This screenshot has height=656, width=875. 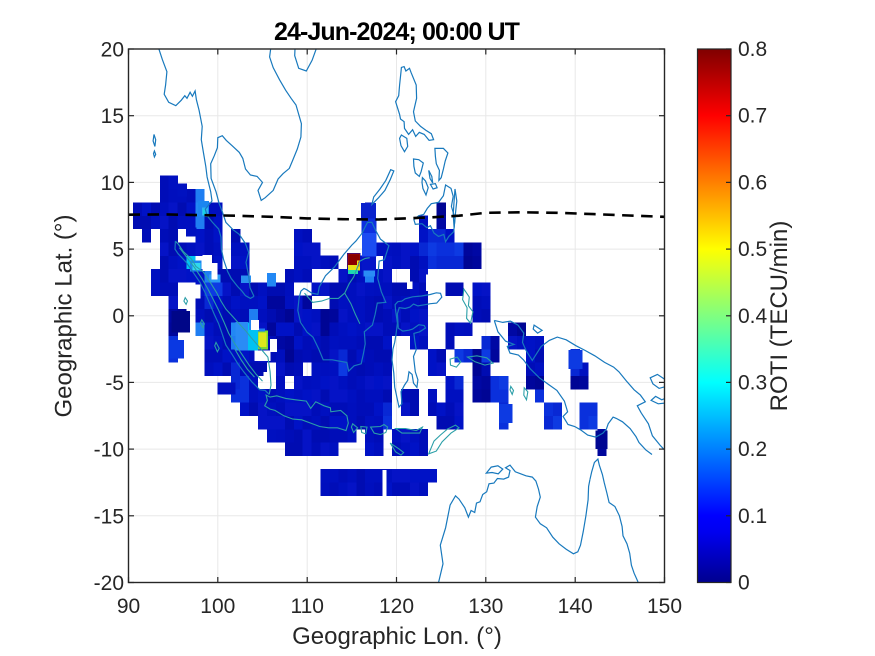 I want to click on svg-text: 0.5, so click(x=752, y=249).